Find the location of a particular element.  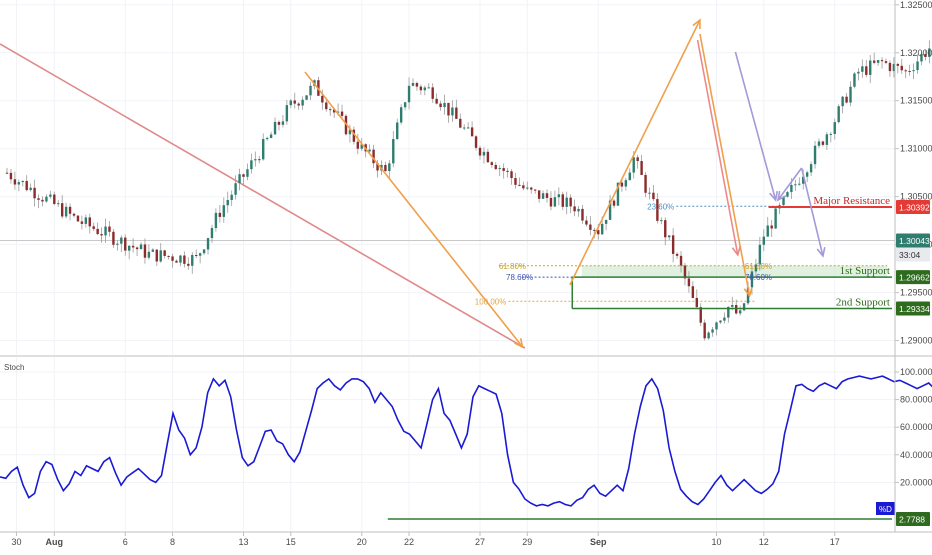

price-badge-bg is located at coordinates (913, 207).